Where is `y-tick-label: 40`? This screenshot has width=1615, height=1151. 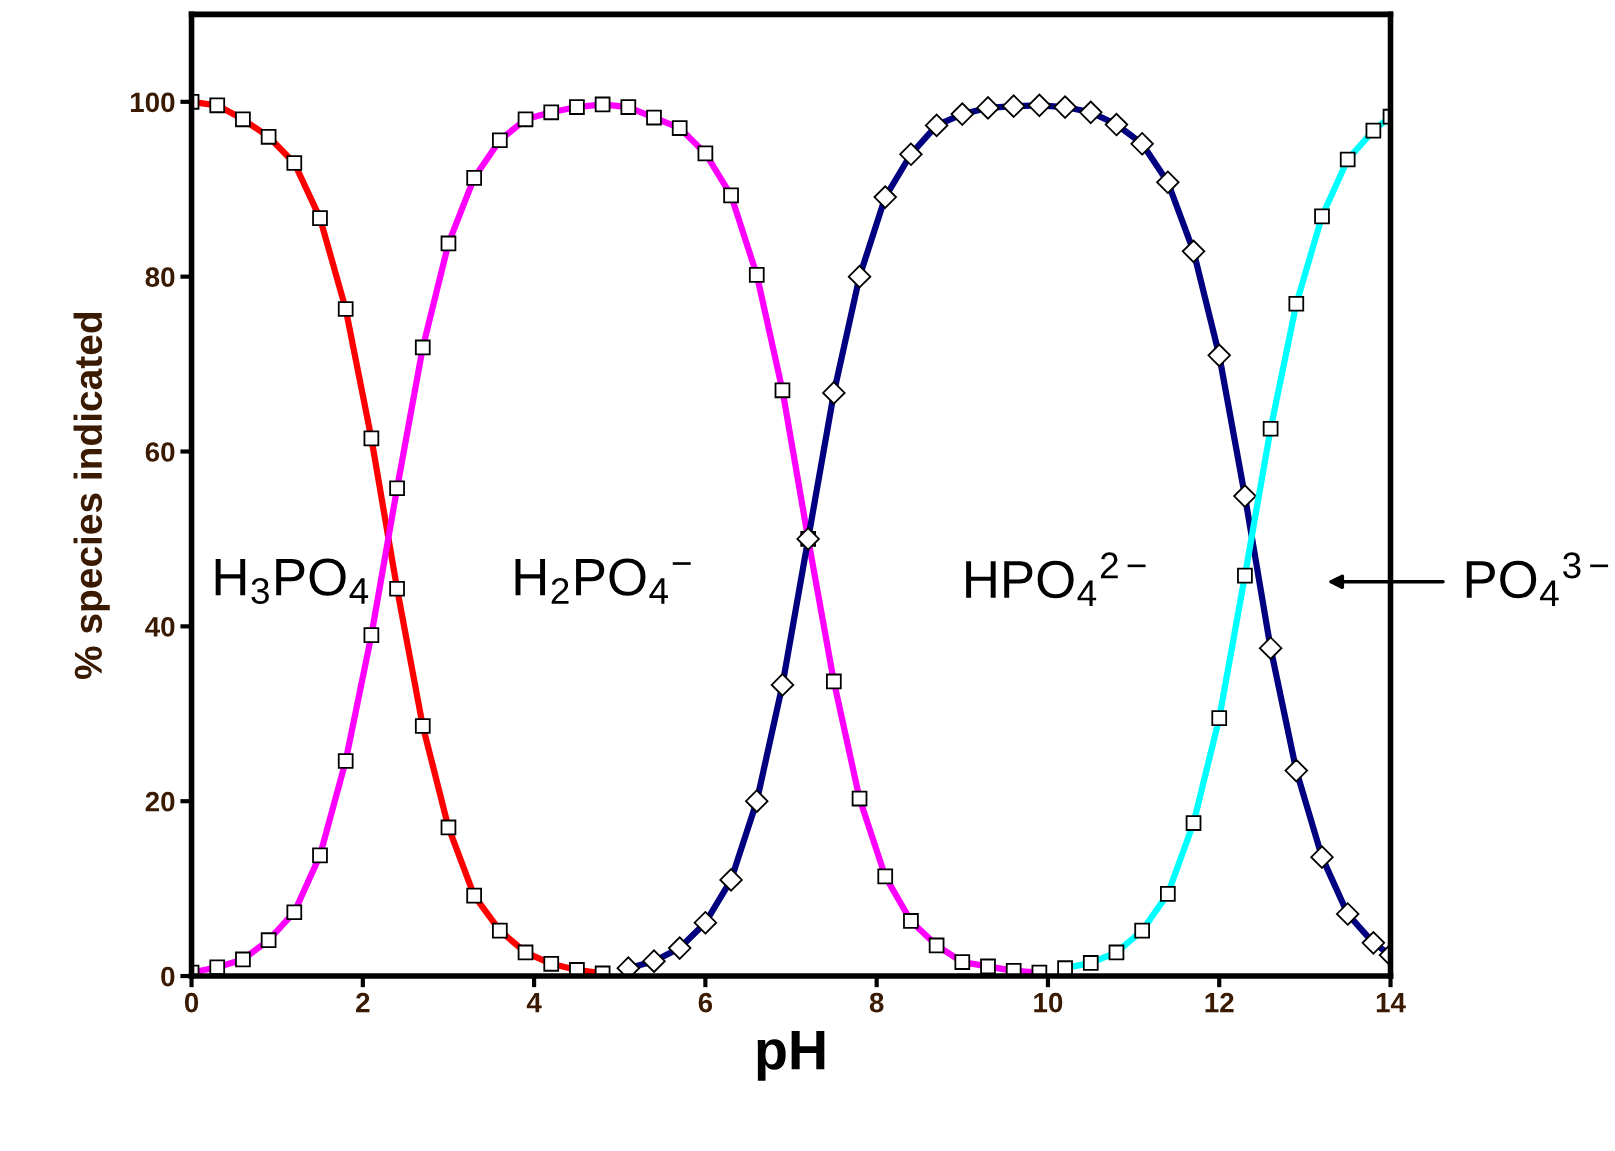
y-tick-label: 40 is located at coordinates (160, 627).